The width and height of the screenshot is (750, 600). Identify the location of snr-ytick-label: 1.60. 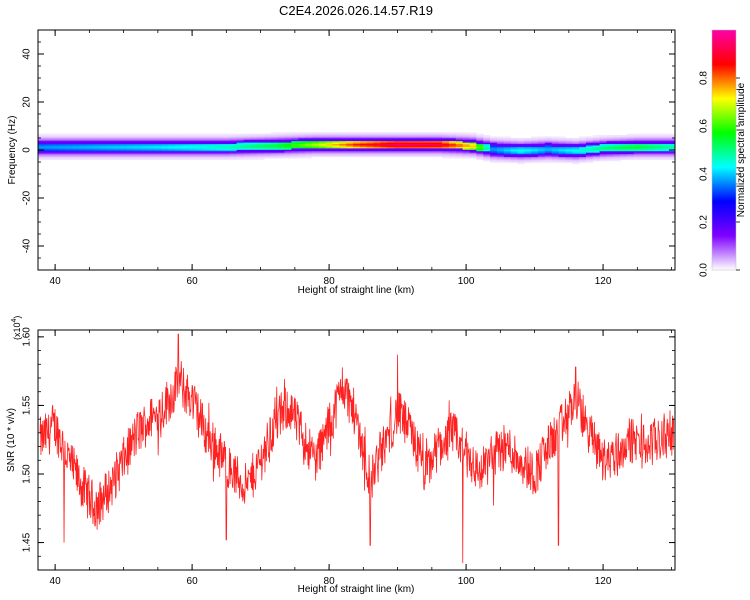
(27, 337).